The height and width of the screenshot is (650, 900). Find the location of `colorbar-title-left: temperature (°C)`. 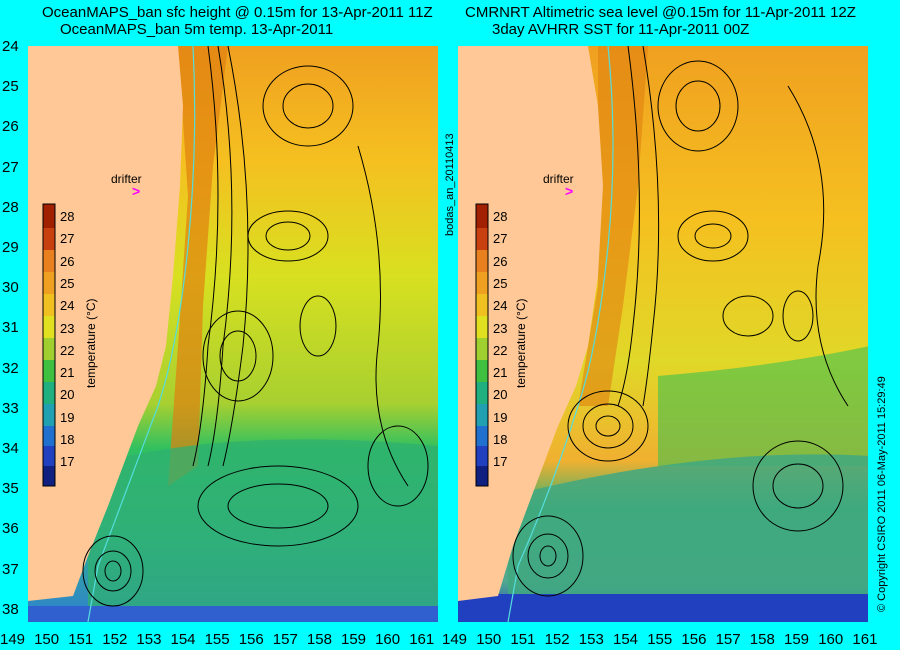

colorbar-title-left: temperature (°C) is located at coordinates (91, 343).